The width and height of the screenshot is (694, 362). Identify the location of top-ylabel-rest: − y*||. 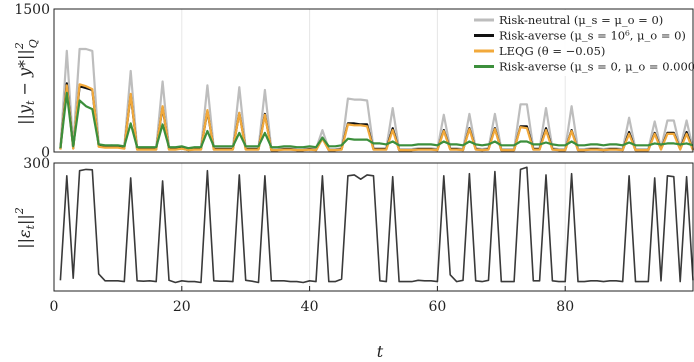
(24, 74).